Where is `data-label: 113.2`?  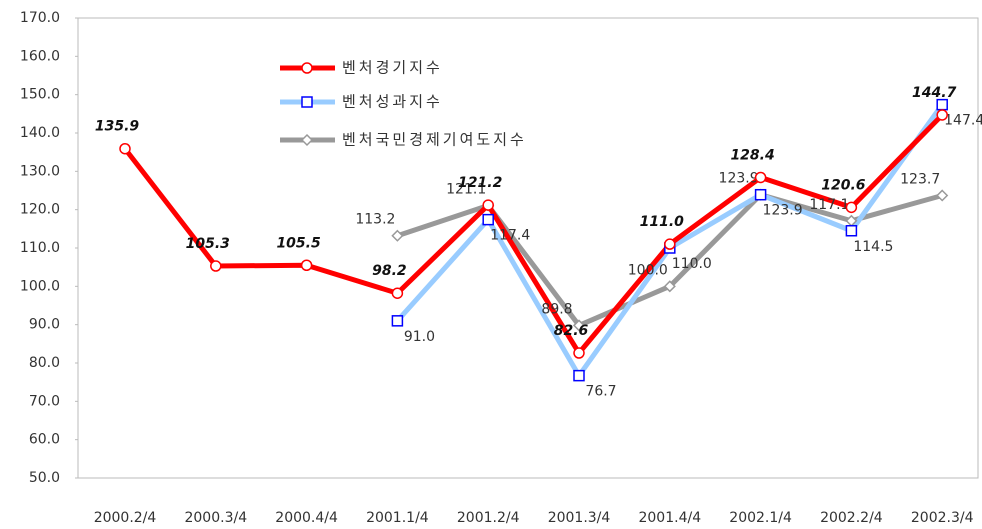
data-label: 113.2 is located at coordinates (375, 220).